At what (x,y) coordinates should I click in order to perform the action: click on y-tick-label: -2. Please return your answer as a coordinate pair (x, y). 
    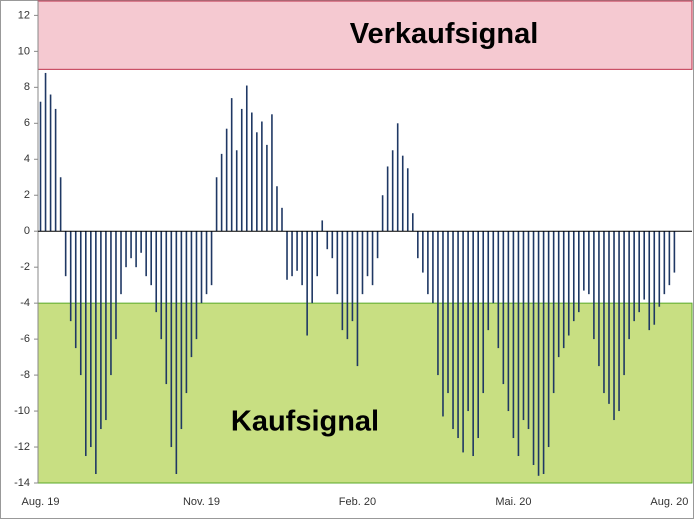
    Looking at the image, I should click on (25, 267).